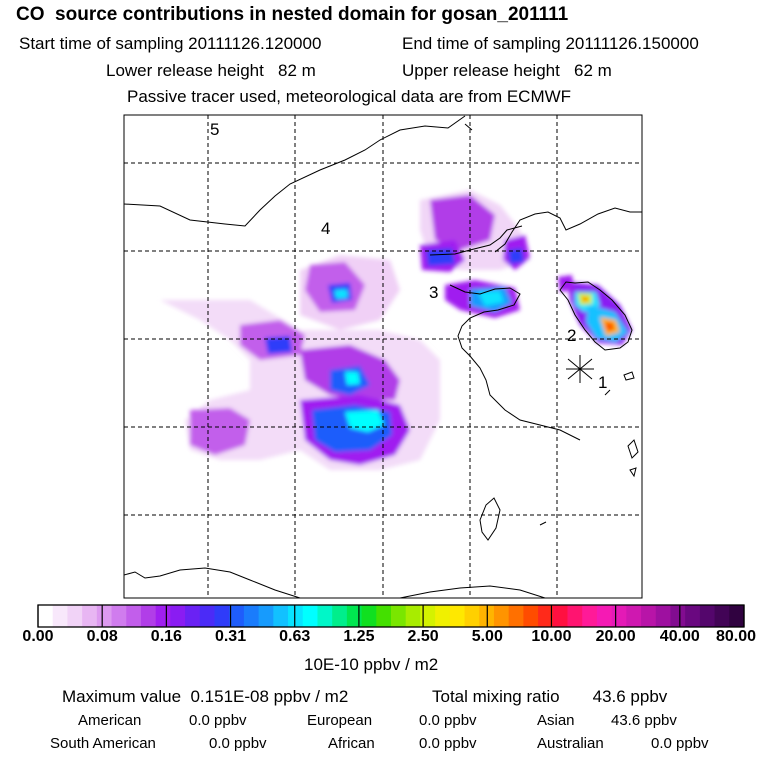  Describe the element at coordinates (110, 720) in the screenshot. I see `american-label: American` at that location.